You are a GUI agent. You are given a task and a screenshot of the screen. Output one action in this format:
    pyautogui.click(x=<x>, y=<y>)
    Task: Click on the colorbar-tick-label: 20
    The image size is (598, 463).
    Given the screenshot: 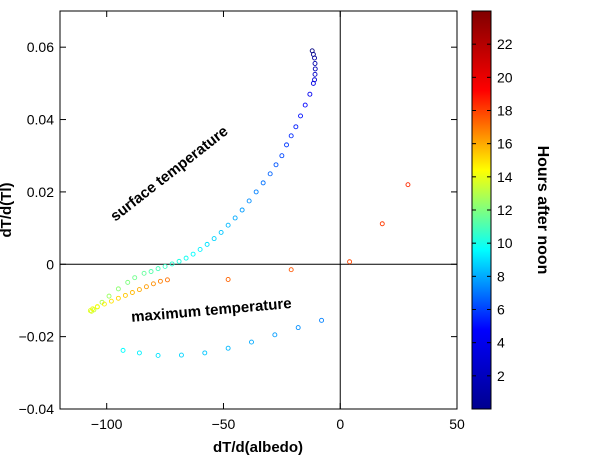 What is the action you would take?
    pyautogui.click(x=505, y=77)
    